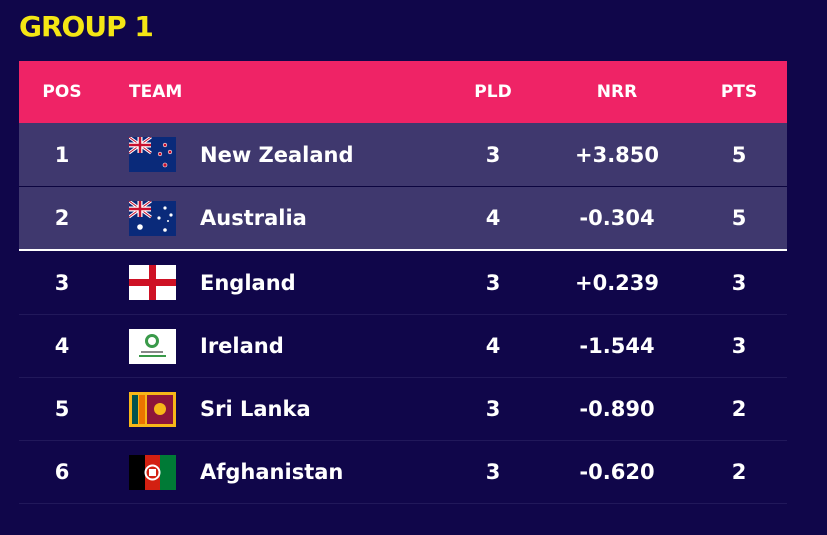  What do you see at coordinates (403, 92) in the screenshot?
I see `table-header: POS TEAM PLD NRR PTS` at bounding box center [403, 92].